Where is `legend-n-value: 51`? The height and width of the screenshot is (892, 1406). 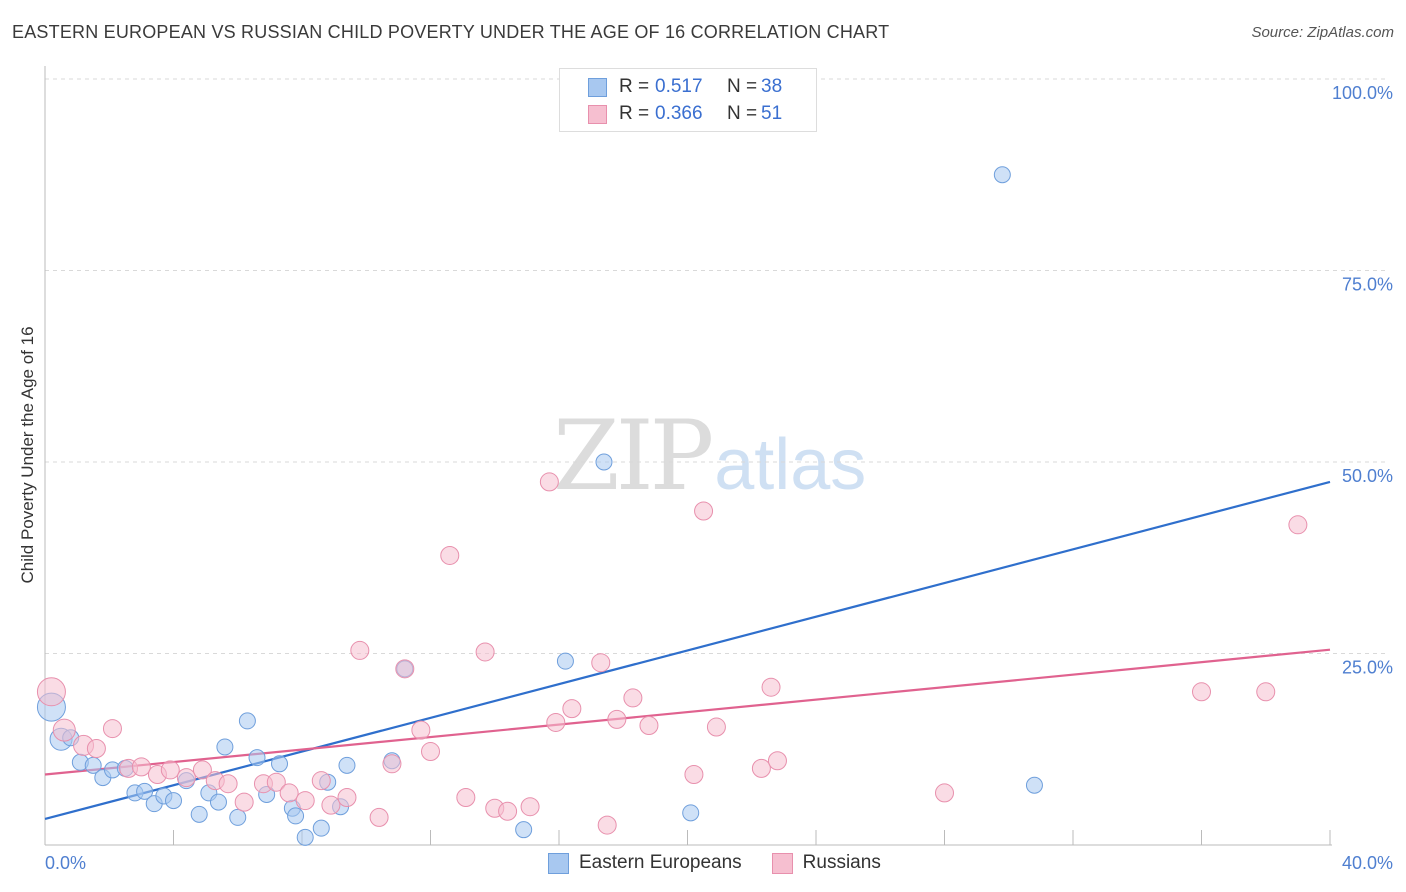 legend-n-value: 51 is located at coordinates (772, 113).